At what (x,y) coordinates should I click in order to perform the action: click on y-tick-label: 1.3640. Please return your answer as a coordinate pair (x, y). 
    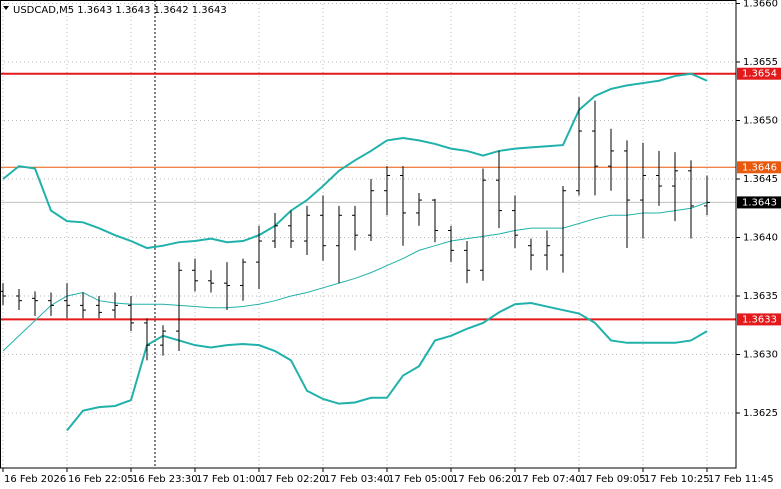
    Looking at the image, I should click on (760, 238).